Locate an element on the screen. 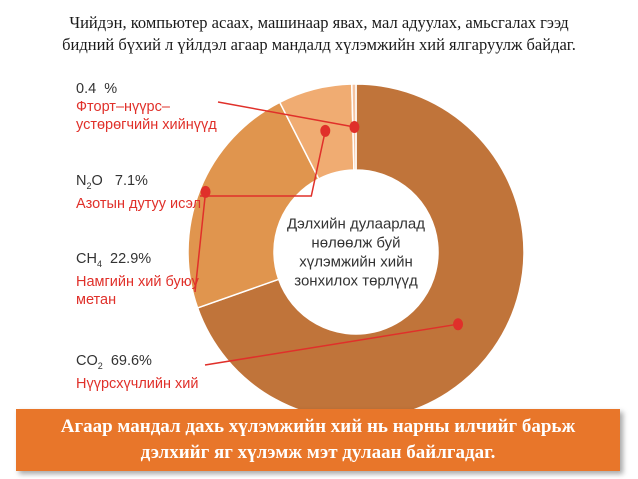  ch4-name-1: Намгийн хий буюу is located at coordinates (137, 281).